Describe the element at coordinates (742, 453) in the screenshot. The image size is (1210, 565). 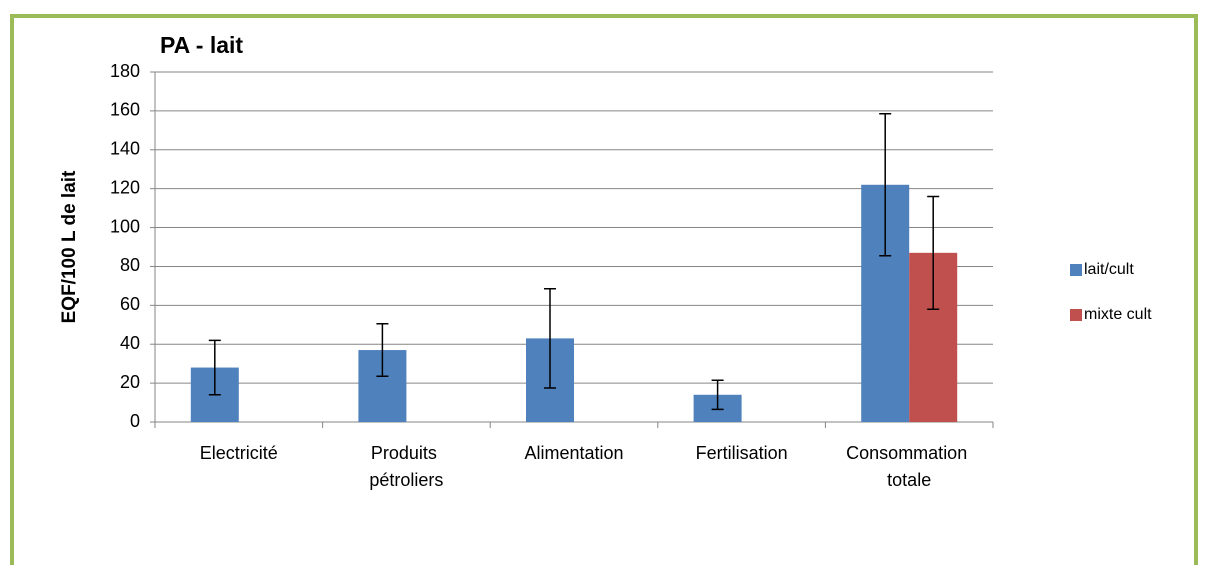
I see `x-tick-label: Fertilisation` at that location.